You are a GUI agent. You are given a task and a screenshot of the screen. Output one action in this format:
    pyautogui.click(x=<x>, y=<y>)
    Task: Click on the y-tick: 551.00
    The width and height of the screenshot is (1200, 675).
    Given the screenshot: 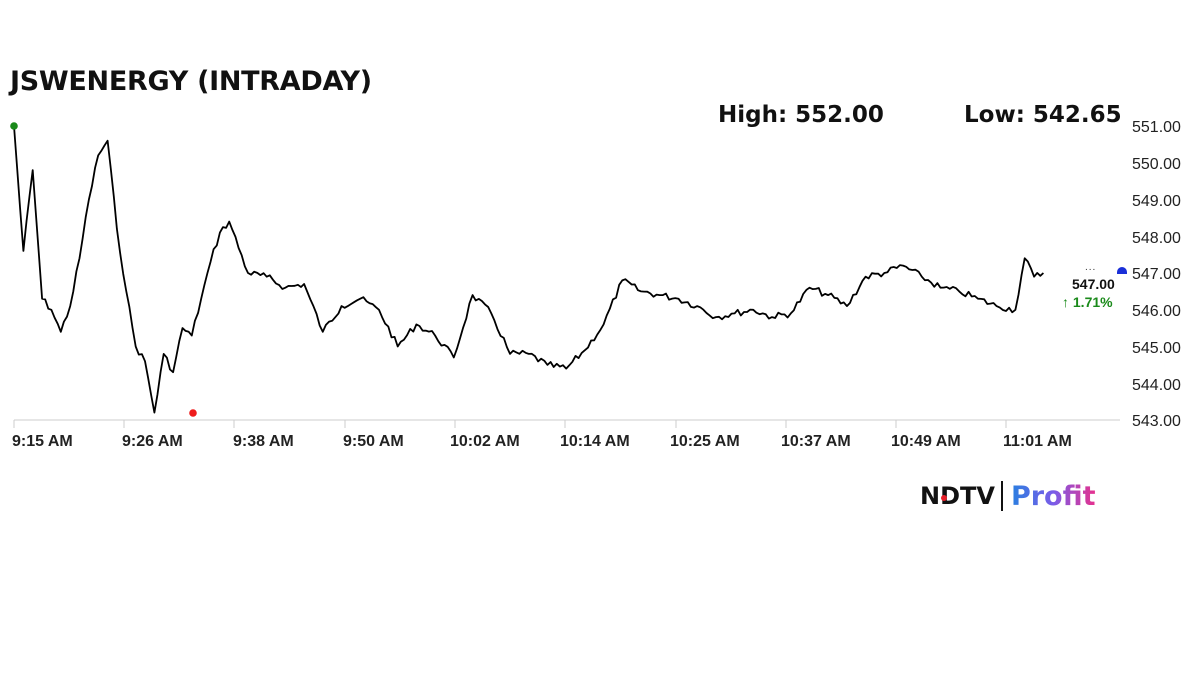 What is the action you would take?
    pyautogui.click(x=1156, y=127)
    